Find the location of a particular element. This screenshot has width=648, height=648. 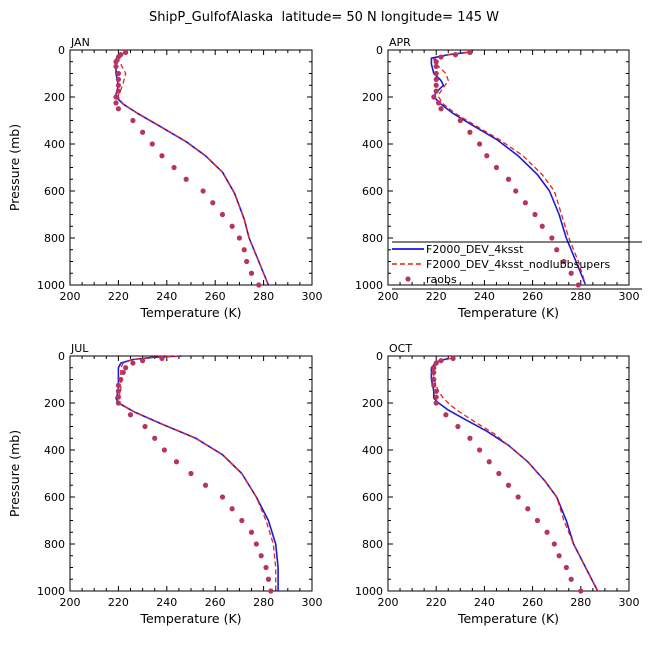

x-axis-label-apr: Temperature (K) is located at coordinates (508, 312).